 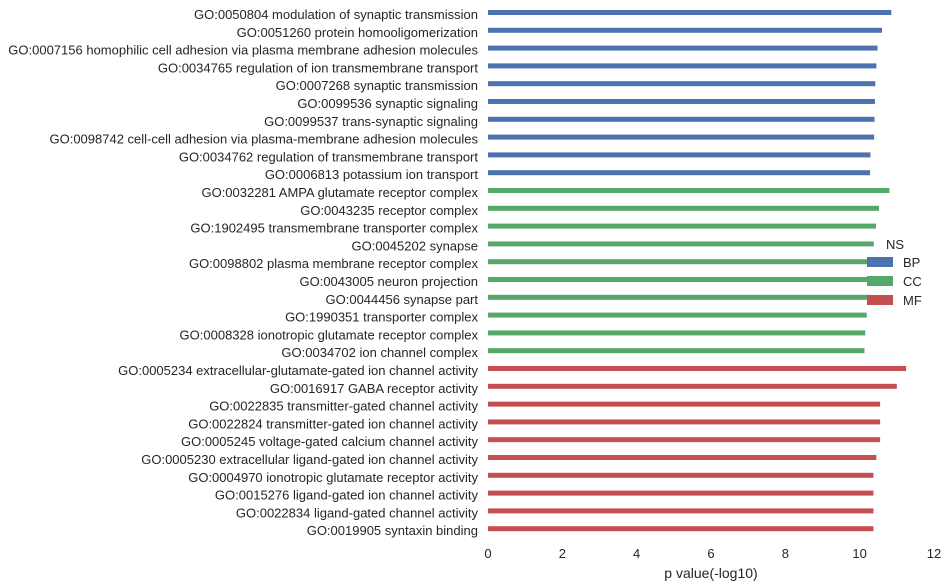 I want to click on category-label: GO:0006813 potassium ion transport, so click(x=372, y=174).